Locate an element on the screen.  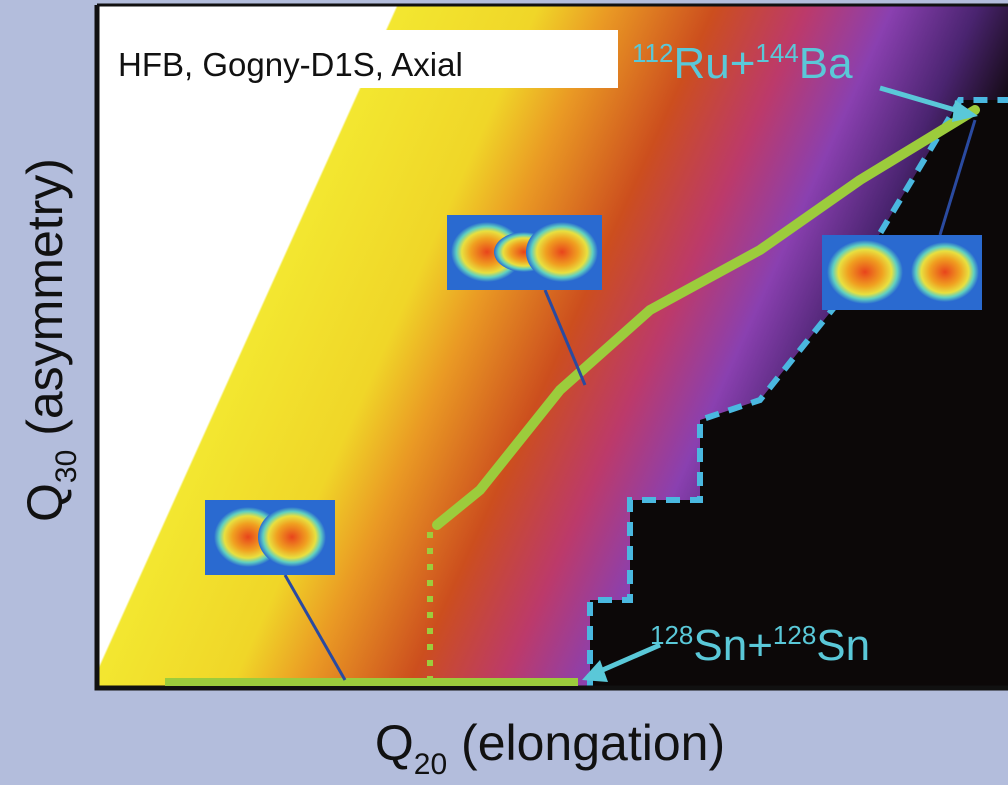
fragments-label: 128Sn+128Sn is located at coordinates (760, 645).